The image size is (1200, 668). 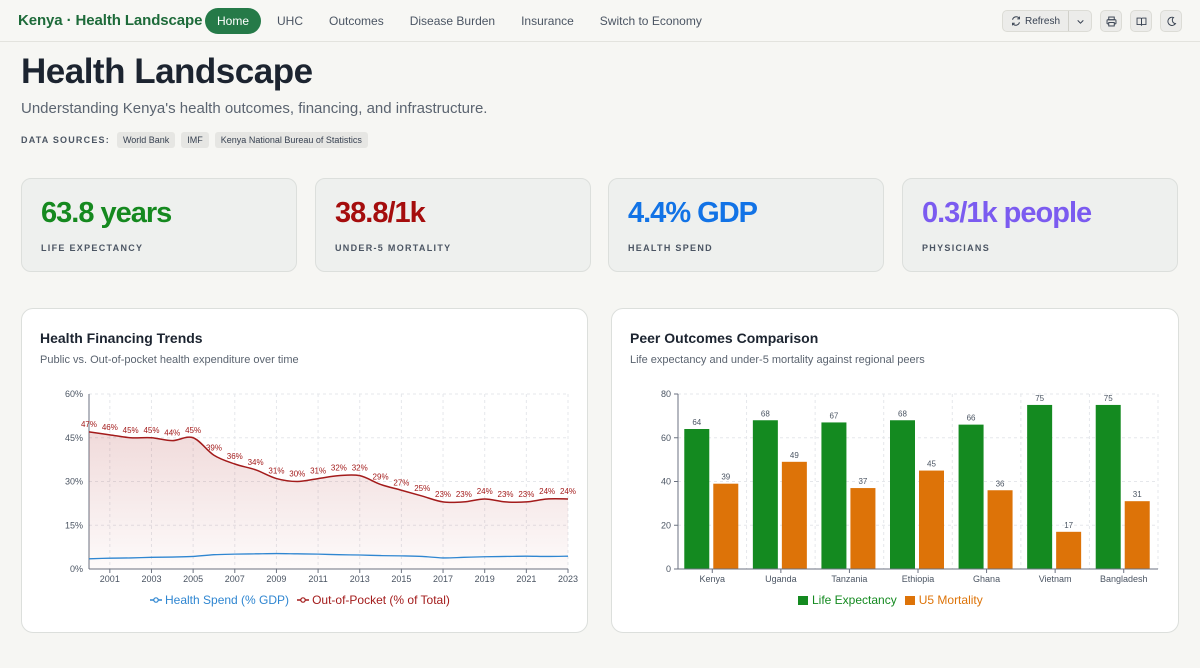 I want to click on x-tick-label: 2023, so click(x=568, y=579).